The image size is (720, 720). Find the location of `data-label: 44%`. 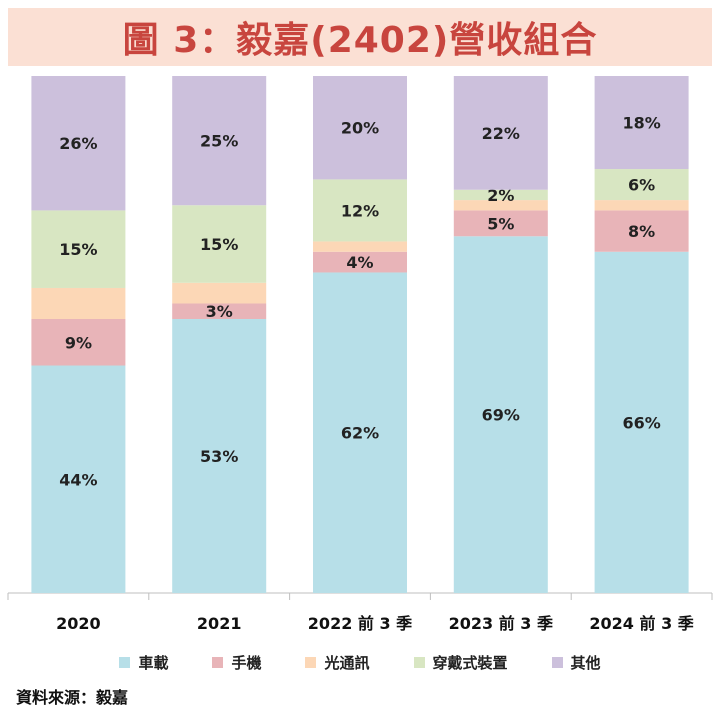

data-label: 44% is located at coordinates (78, 479).